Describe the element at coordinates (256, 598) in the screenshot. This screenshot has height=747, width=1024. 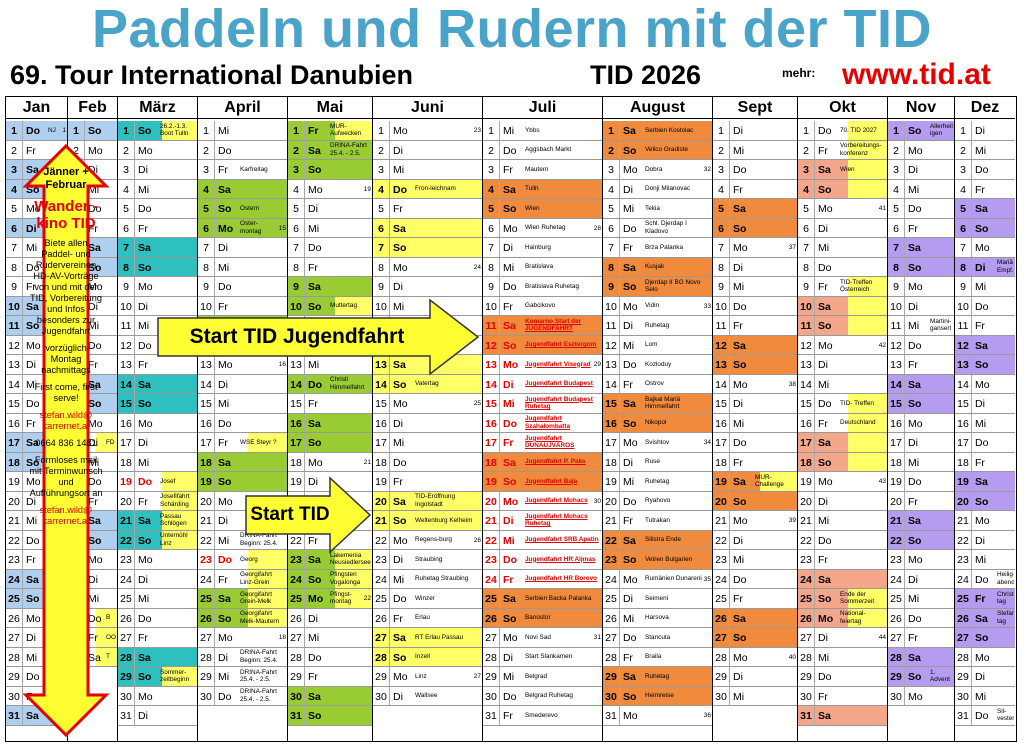
I see `day-event-note: Georgifahrt Grein-Melk` at that location.